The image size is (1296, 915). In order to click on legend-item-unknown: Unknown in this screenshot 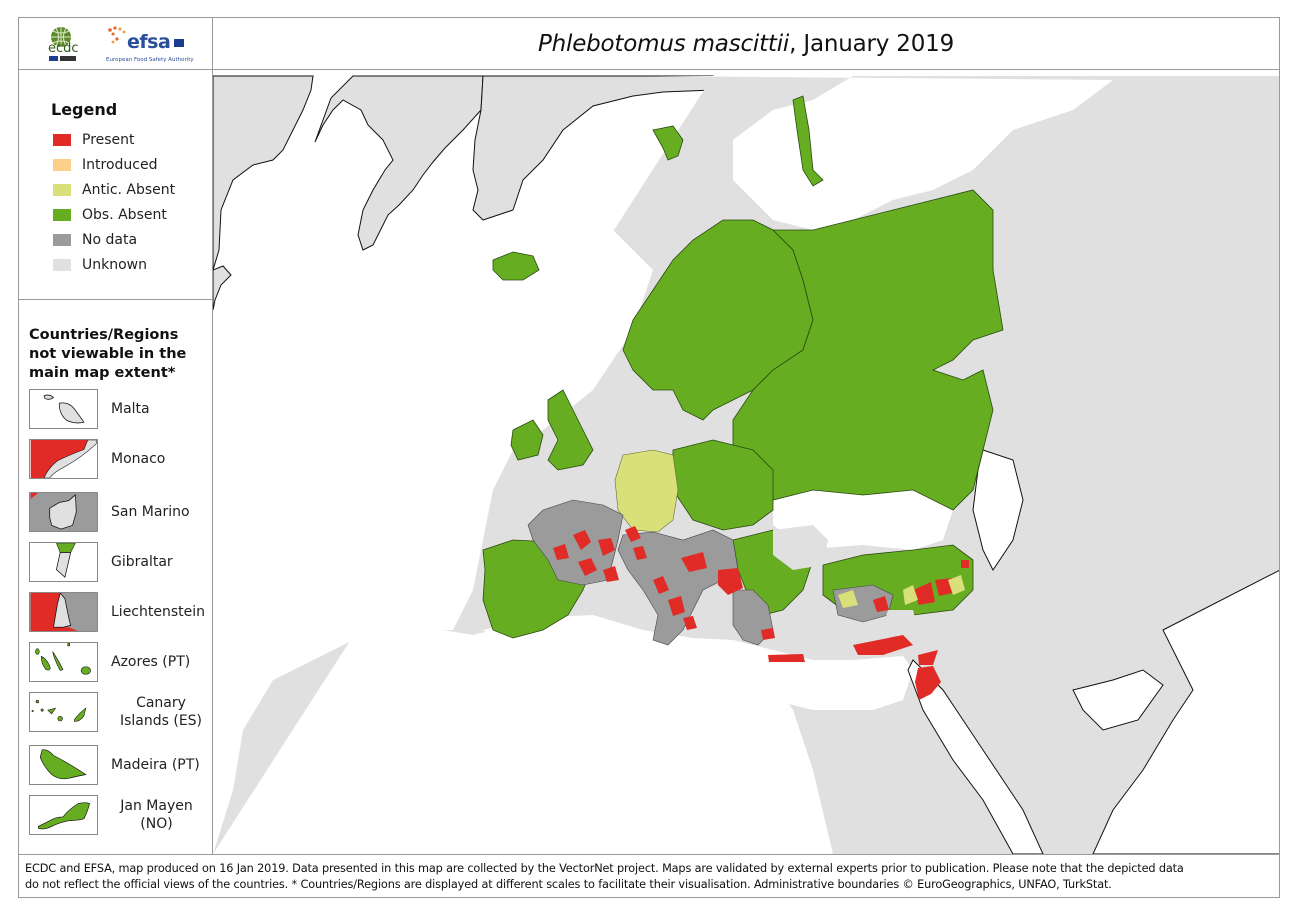, I will do `click(100, 265)`.